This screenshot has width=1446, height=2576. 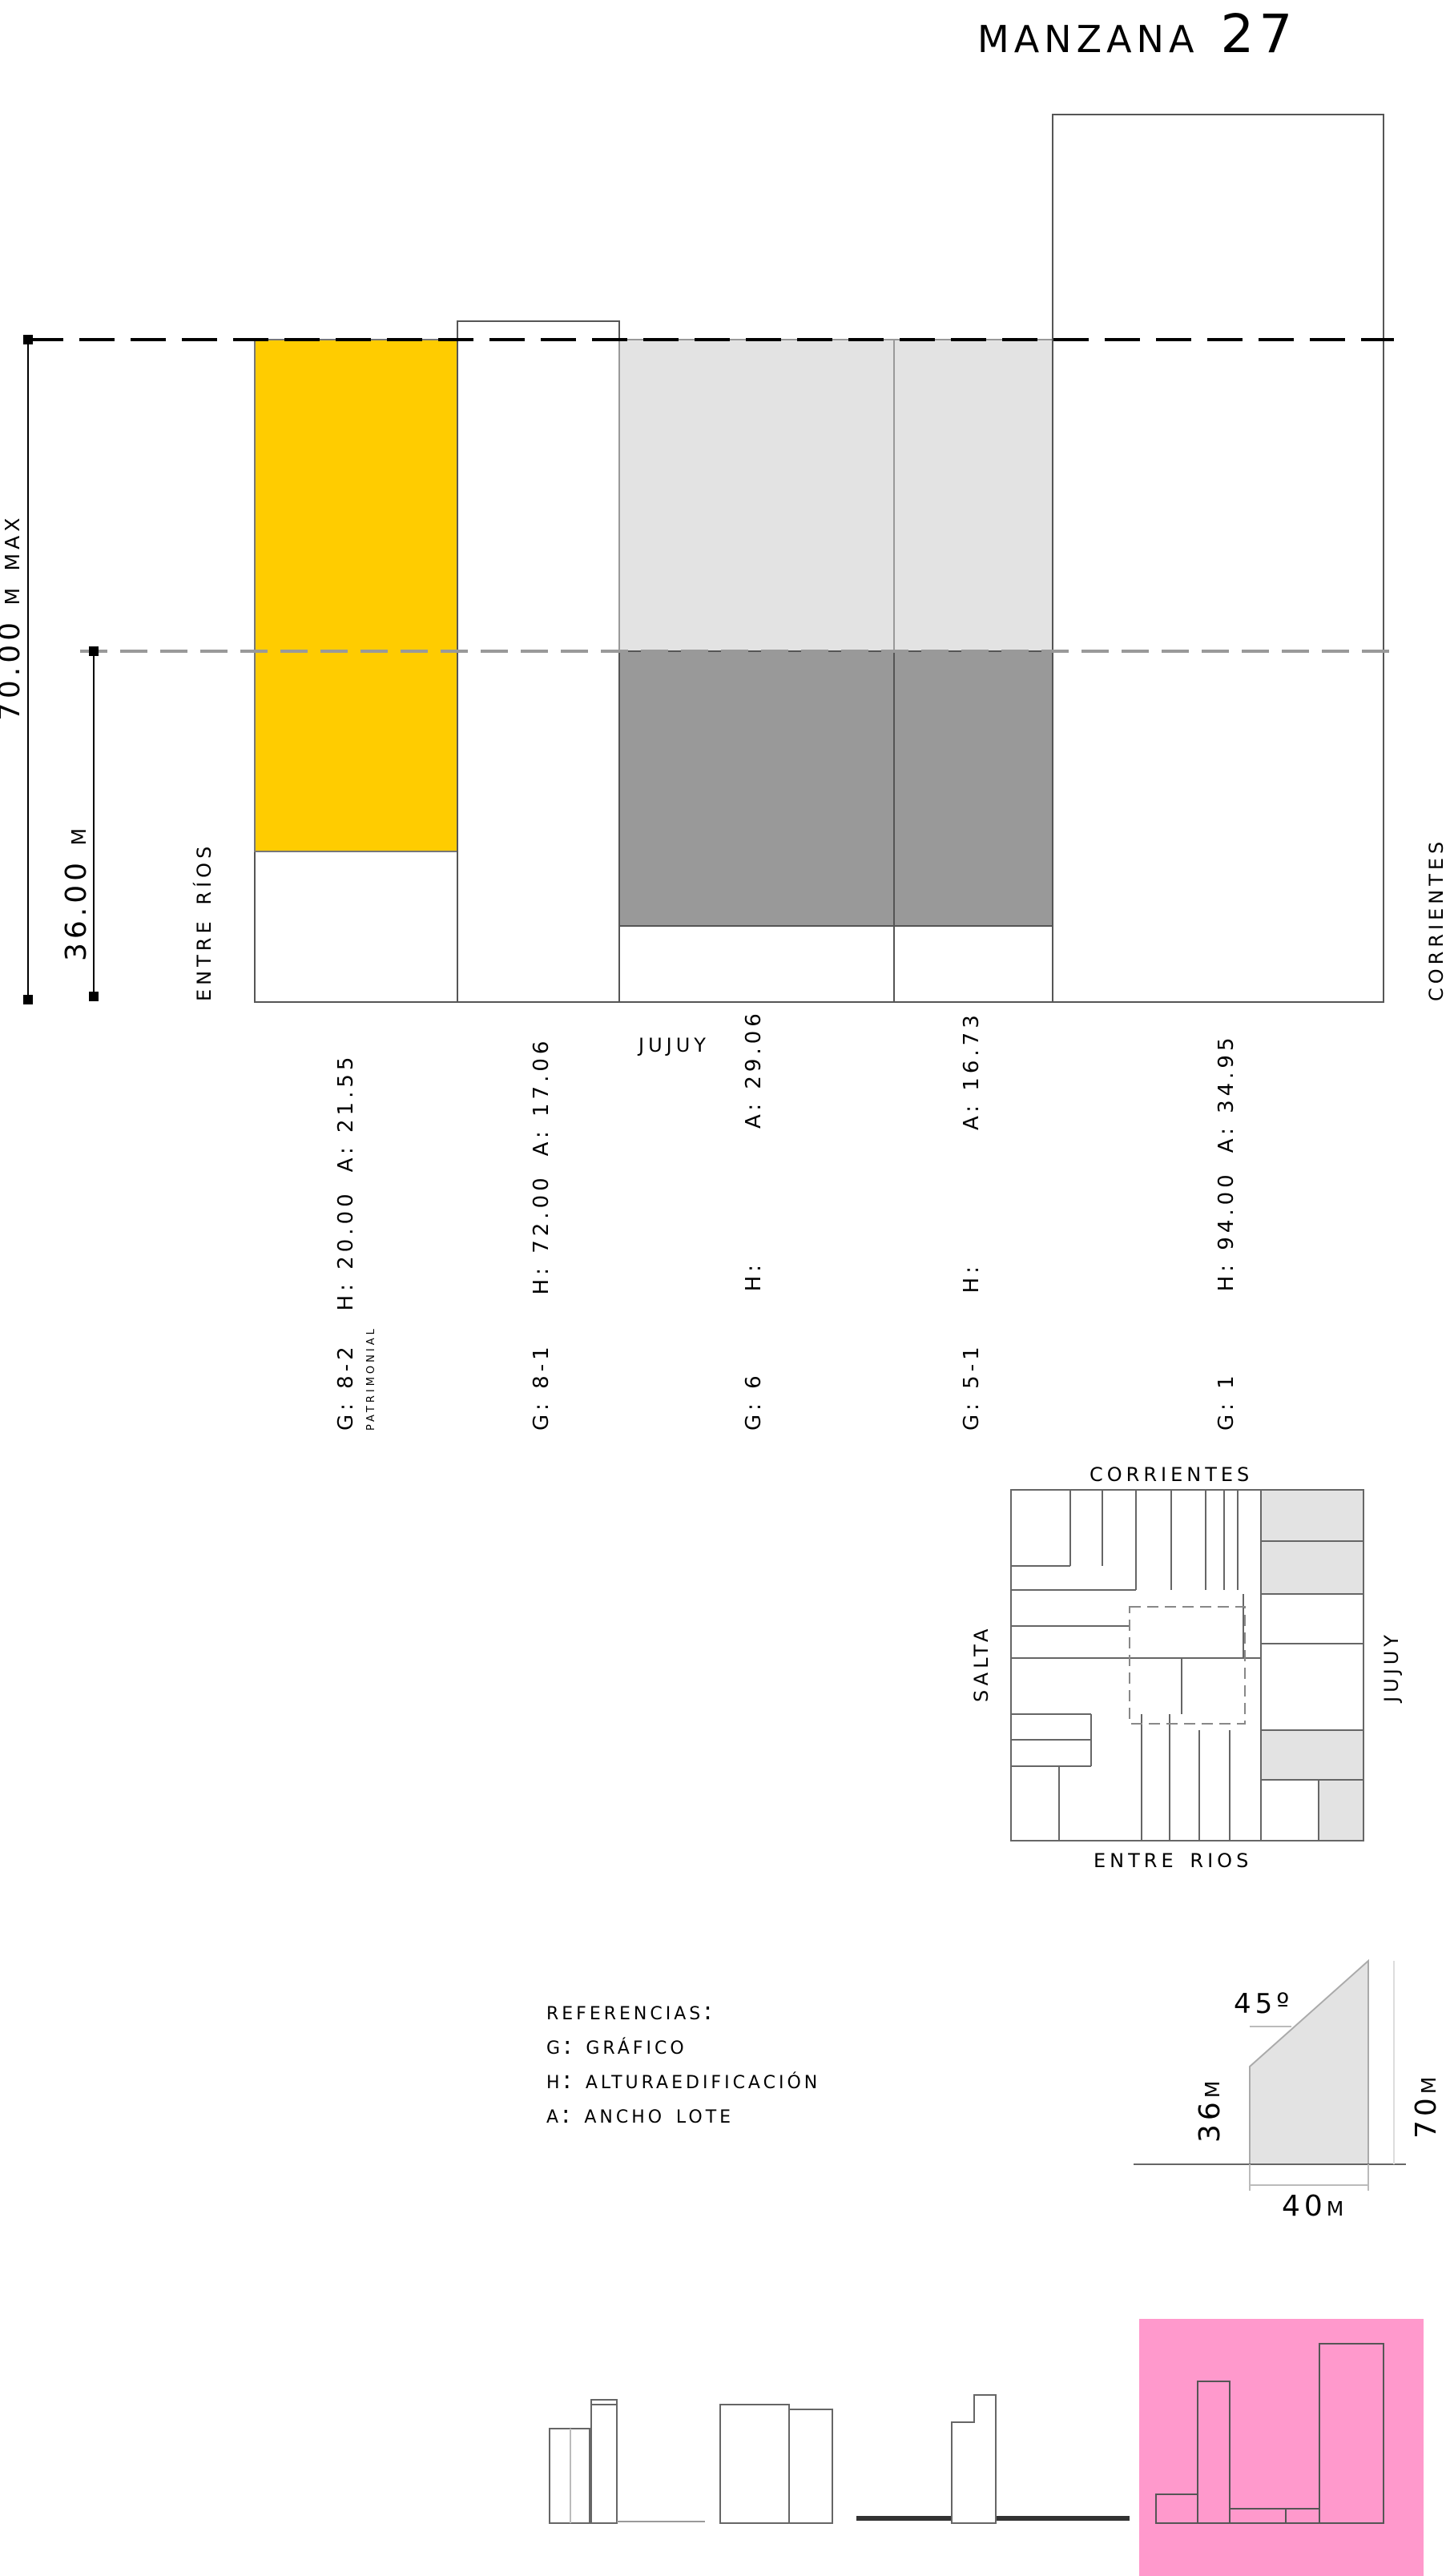 I want to click on right-street-label: Corrientes, so click(x=1432, y=919).